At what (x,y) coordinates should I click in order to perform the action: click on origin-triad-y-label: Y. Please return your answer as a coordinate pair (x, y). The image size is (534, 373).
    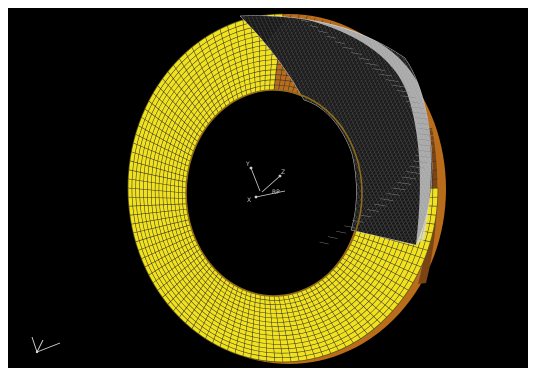
    Looking at the image, I should click on (247, 164).